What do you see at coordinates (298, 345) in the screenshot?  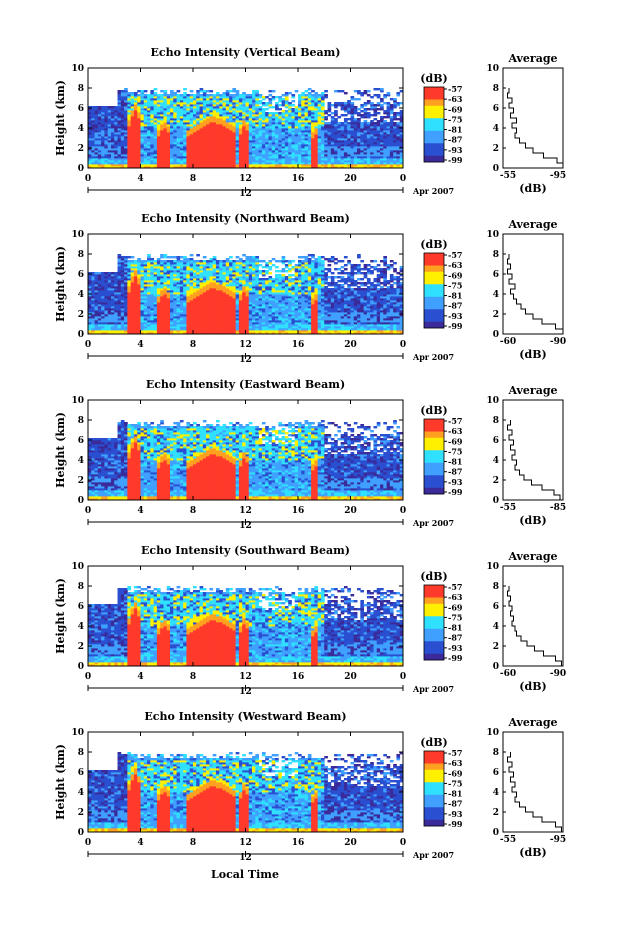 I see `x-tick-label: 16` at bounding box center [298, 345].